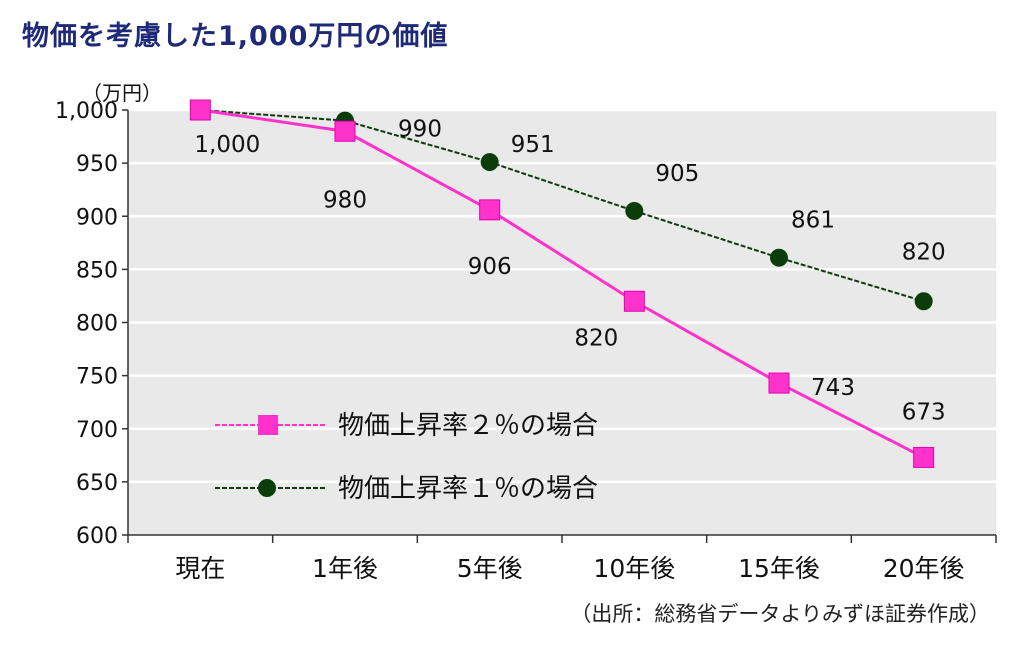 This screenshot has height=646, width=1024. I want to click on y-tick-label: 650, so click(97, 483).